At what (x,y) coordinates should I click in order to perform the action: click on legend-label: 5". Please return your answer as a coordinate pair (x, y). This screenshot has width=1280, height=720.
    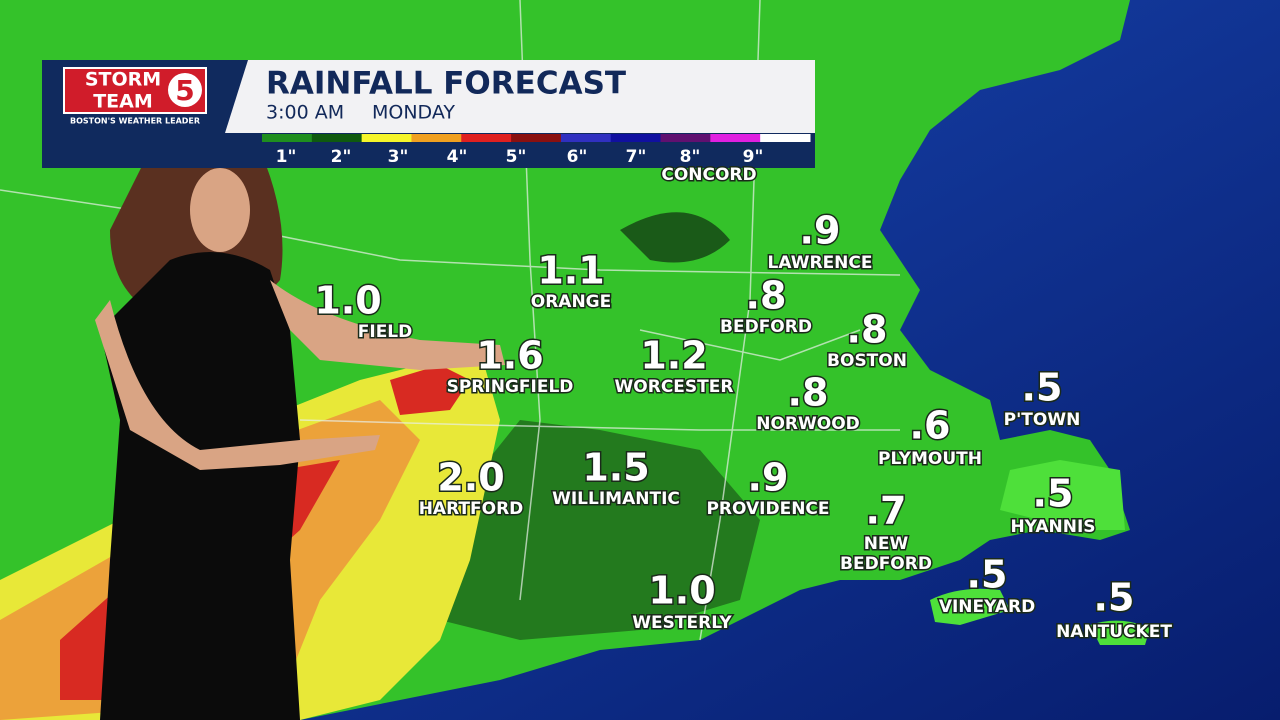
    Looking at the image, I should click on (516, 157).